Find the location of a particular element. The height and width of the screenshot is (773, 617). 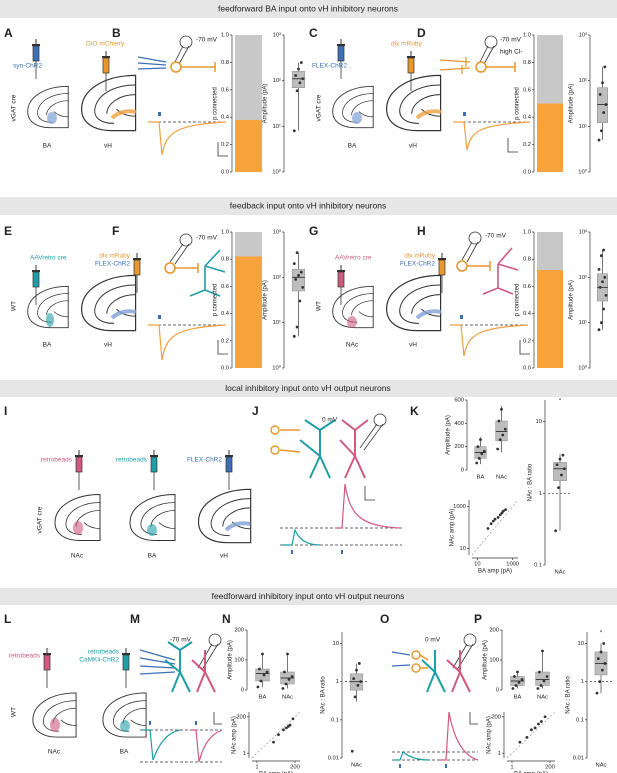

panel-letter: H is located at coordinates (421, 231).